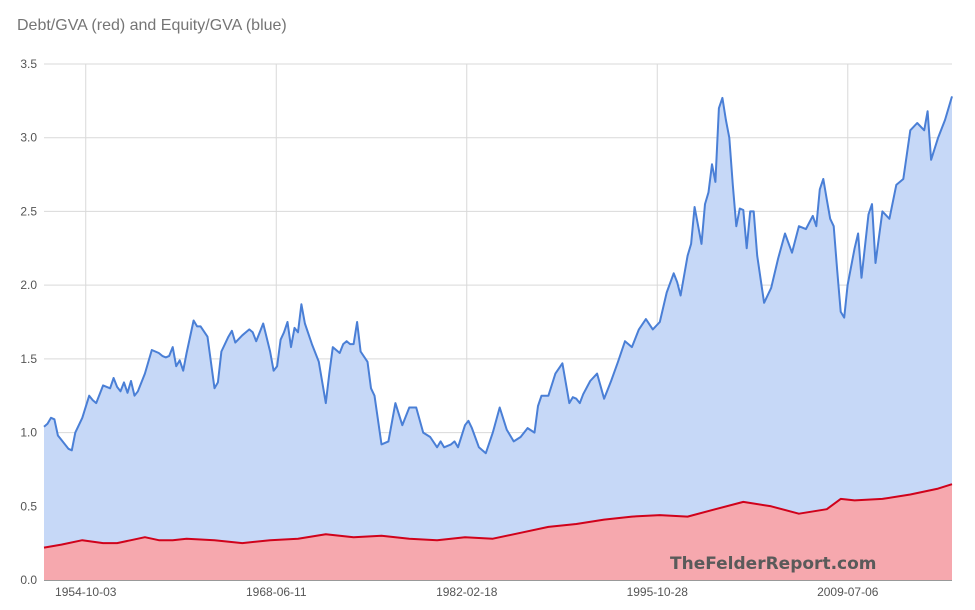 This screenshot has width=975, height=610. I want to click on y-tick-label: 0.5, so click(28, 506).